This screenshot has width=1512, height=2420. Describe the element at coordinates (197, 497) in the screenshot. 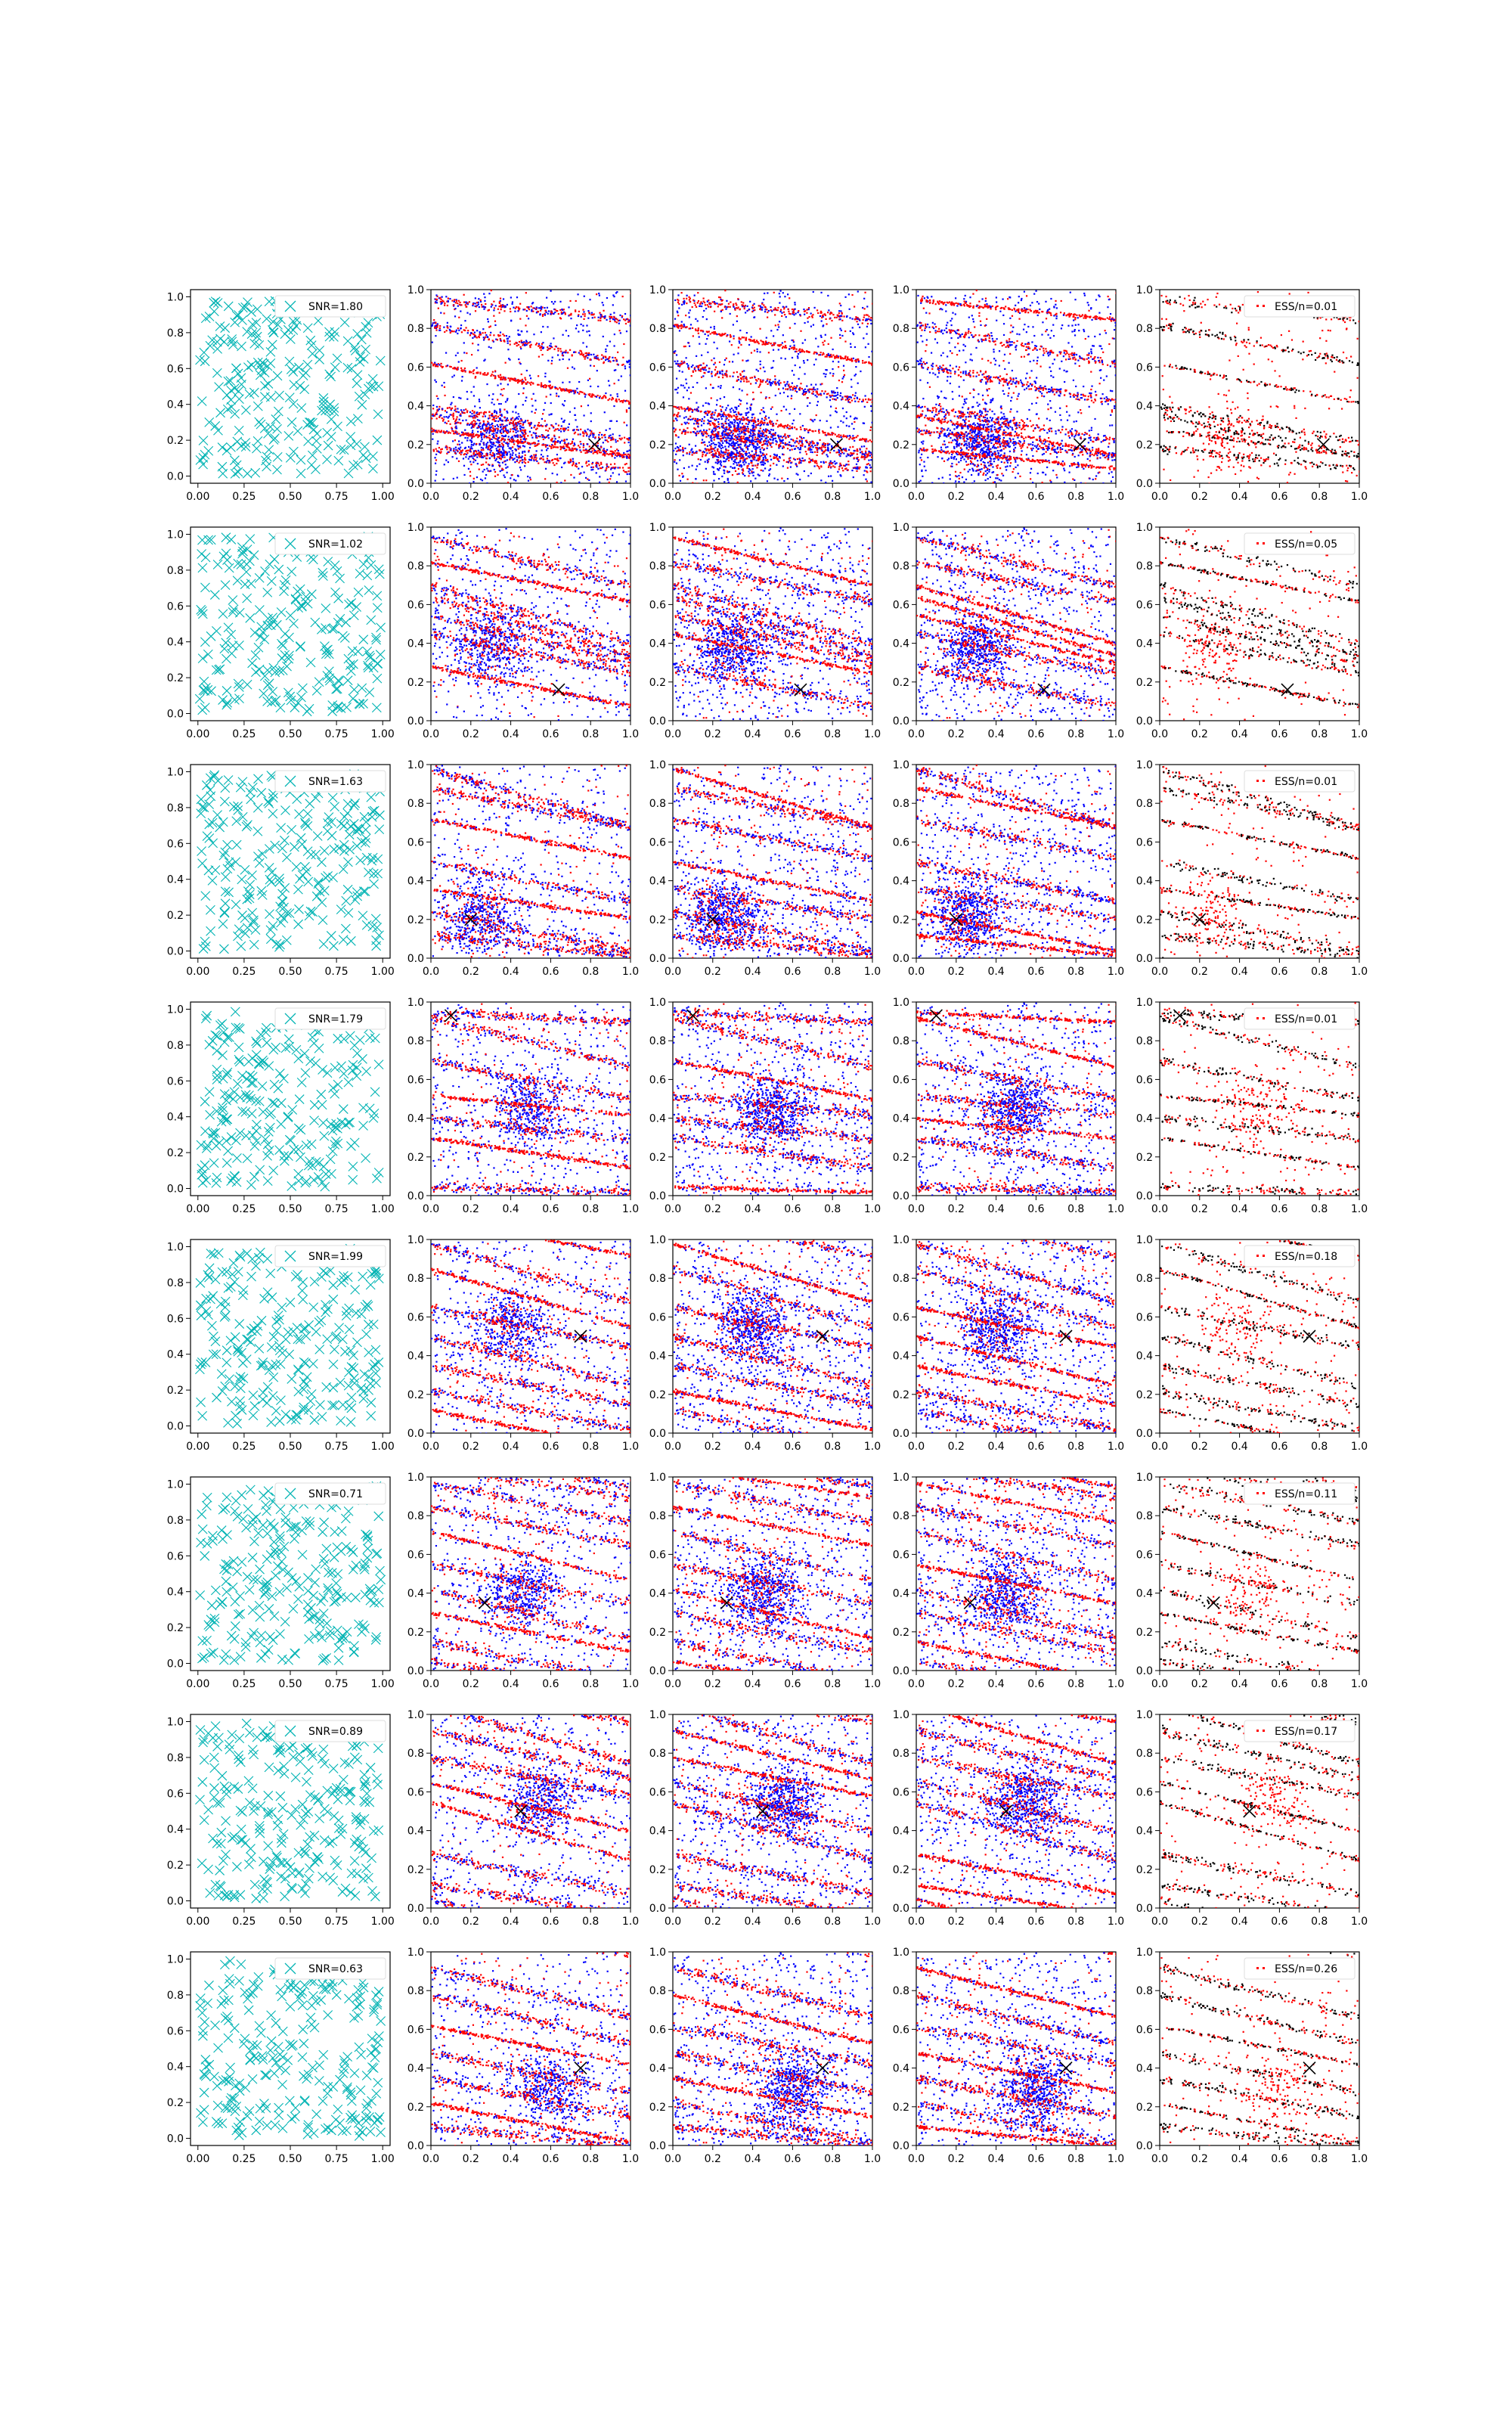

I see `x-tick-label: 0.00` at that location.